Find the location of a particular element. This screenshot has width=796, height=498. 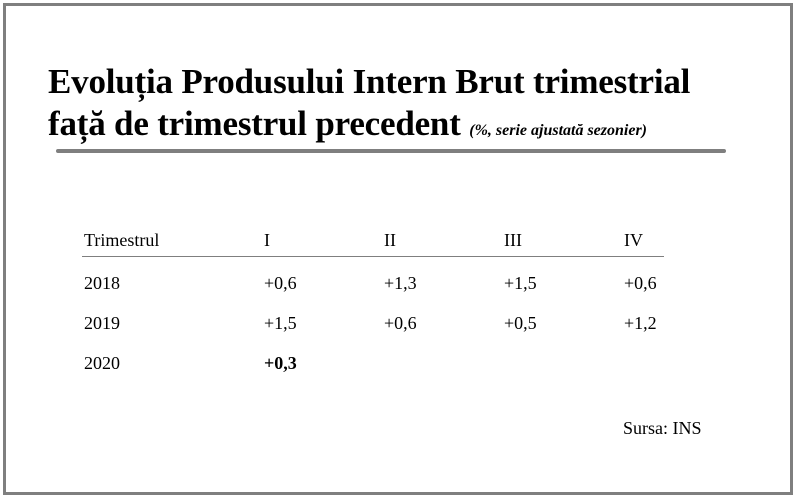

header-q1: I is located at coordinates (324, 240).